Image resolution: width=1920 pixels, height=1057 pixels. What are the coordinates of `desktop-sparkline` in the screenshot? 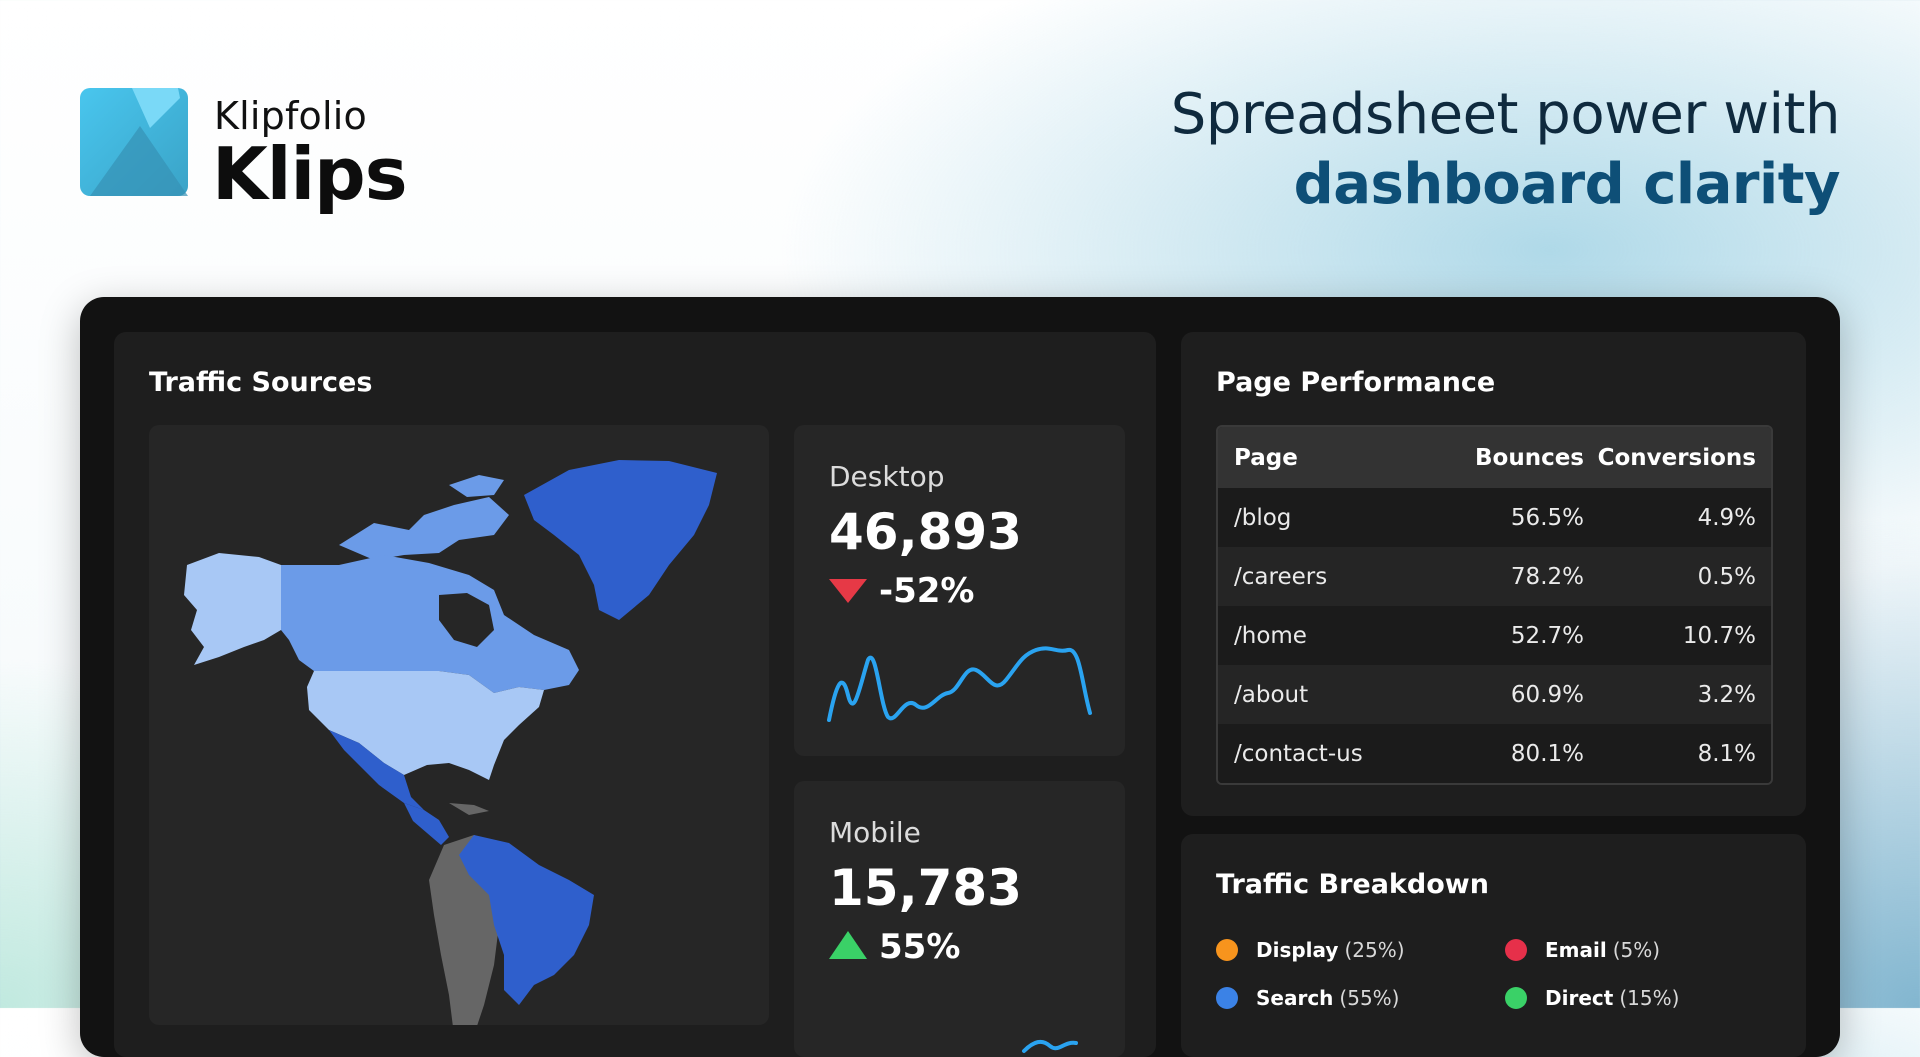 It's located at (959, 684).